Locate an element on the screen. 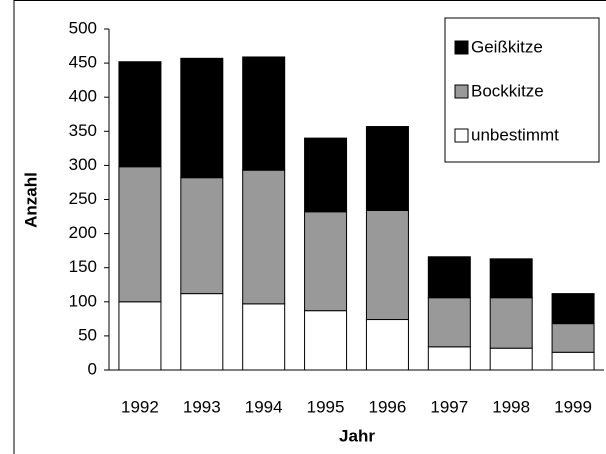 Image resolution: width=606 pixels, height=454 pixels. y-tick-label: 100 is located at coordinates (83, 300).